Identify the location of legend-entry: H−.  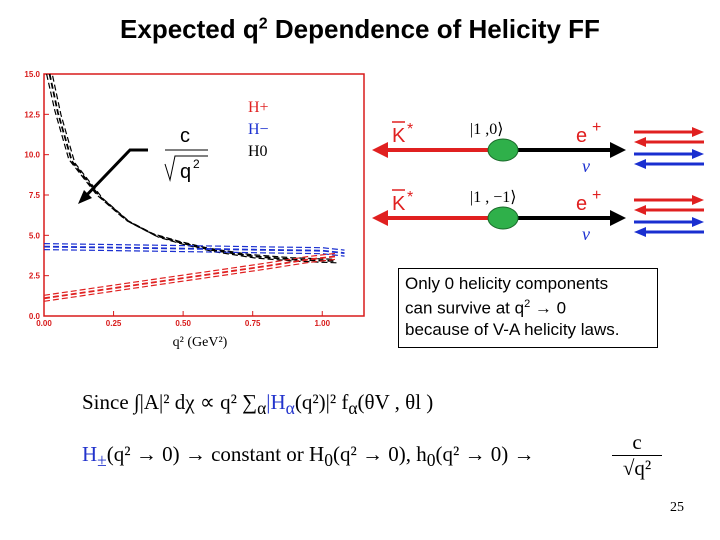
(258, 129).